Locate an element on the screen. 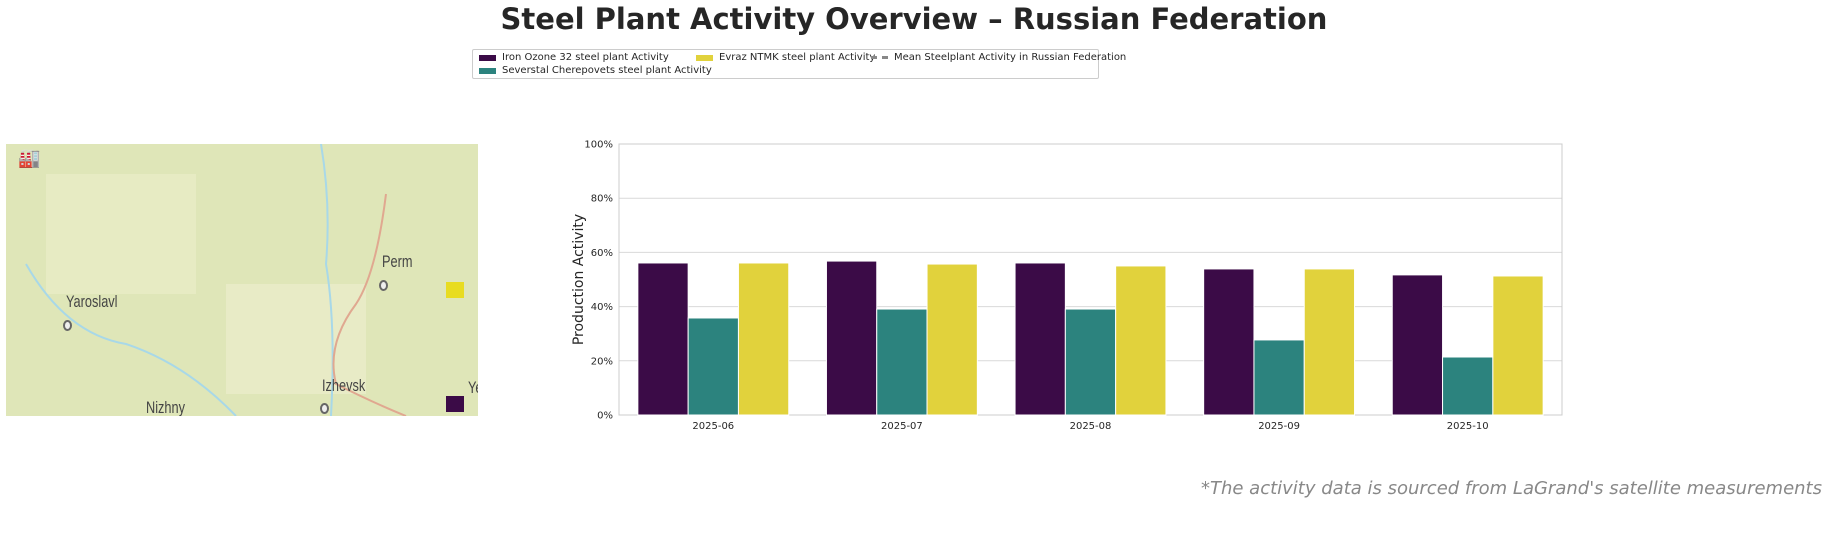 Image resolution: width=1828 pixels, height=554 pixels. y-tick-label: 100% is located at coordinates (598, 145).